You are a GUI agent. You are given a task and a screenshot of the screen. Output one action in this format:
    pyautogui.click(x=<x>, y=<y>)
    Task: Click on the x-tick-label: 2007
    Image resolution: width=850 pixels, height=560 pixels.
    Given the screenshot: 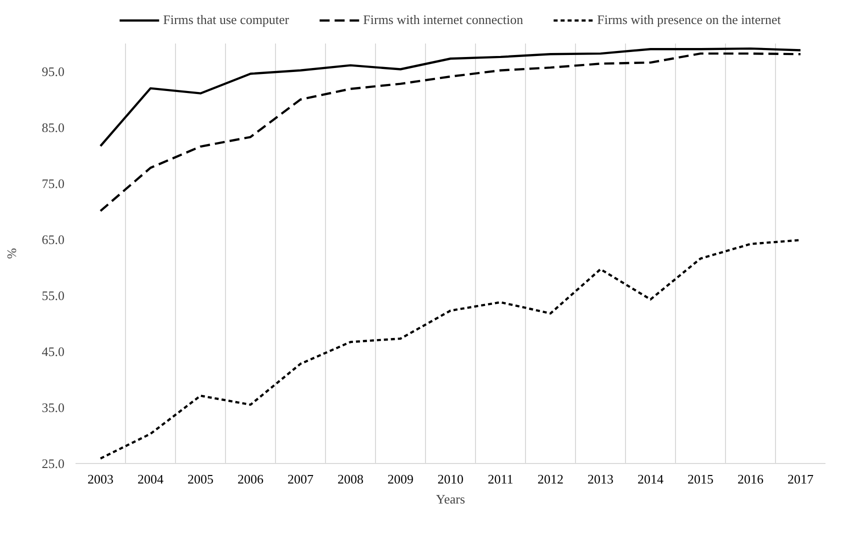 What is the action you would take?
    pyautogui.click(x=301, y=479)
    